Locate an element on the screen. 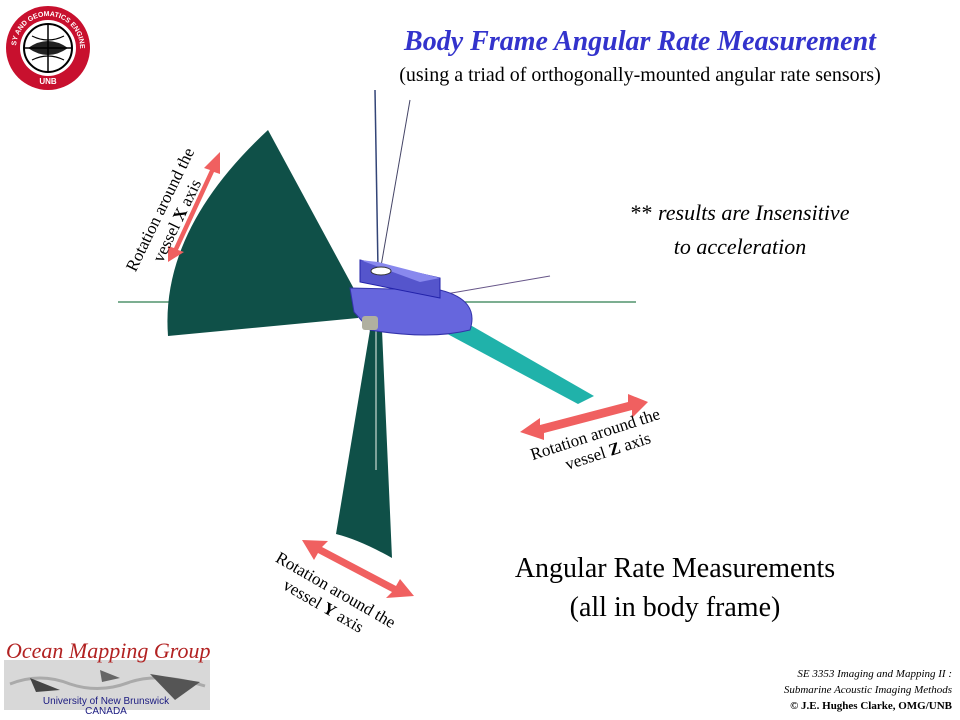 This screenshot has height=720, width=960. omg-logo-name: Ocean Mapping Group is located at coordinates (108, 650).